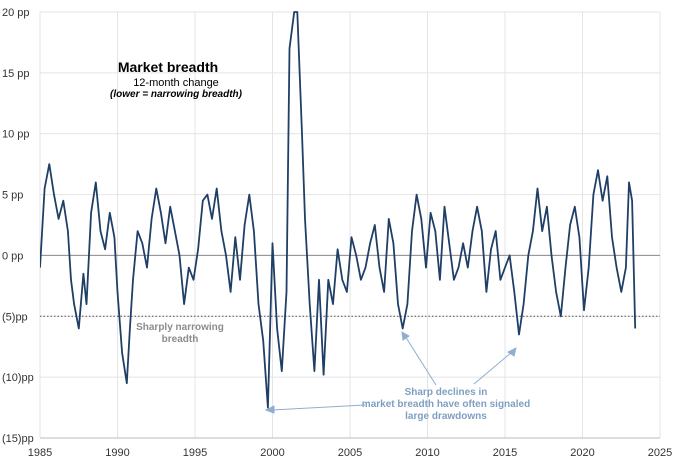  I want to click on arrow-to-2008-decline, so click(420, 360).